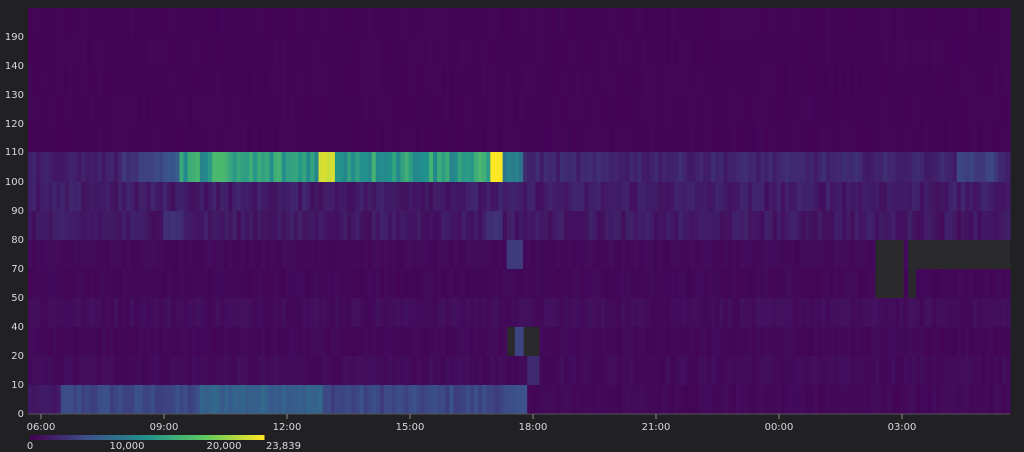  Describe the element at coordinates (224, 446) in the screenshot. I see `legend-tick-label: 20,000` at that location.